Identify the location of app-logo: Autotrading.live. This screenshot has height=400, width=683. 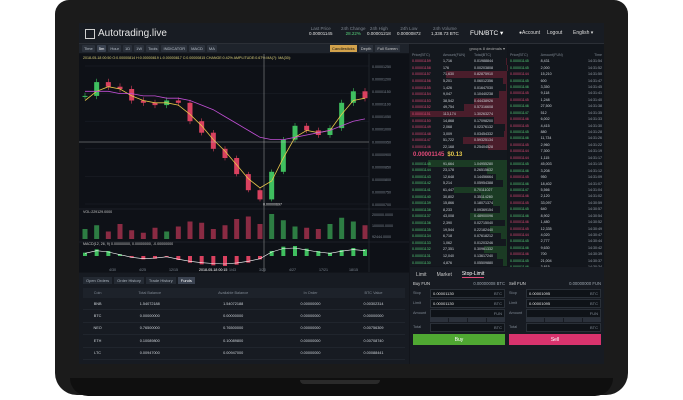
(126, 33).